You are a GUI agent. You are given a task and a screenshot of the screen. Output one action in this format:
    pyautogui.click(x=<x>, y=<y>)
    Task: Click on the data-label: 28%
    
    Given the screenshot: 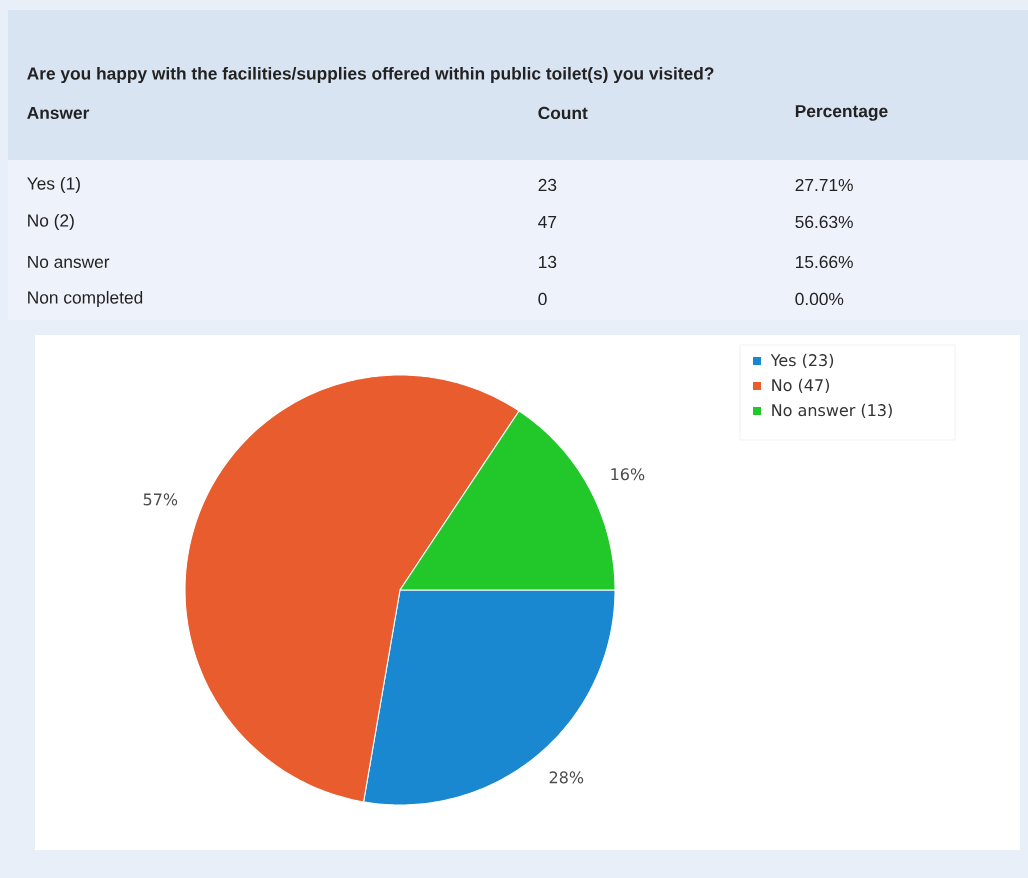 What is the action you would take?
    pyautogui.click(x=566, y=777)
    